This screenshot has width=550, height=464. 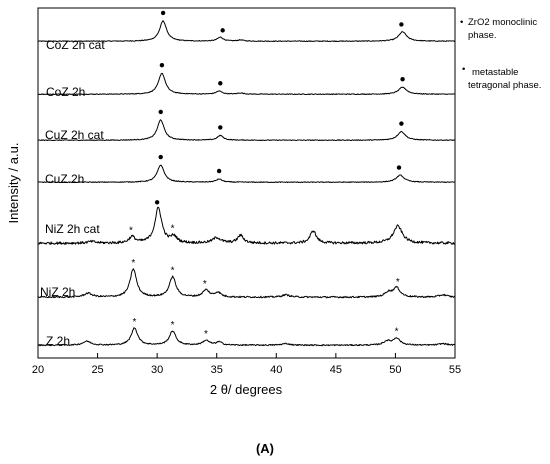 What do you see at coordinates (65, 92) in the screenshot?
I see `series-label-2: CoZ 2h` at bounding box center [65, 92].